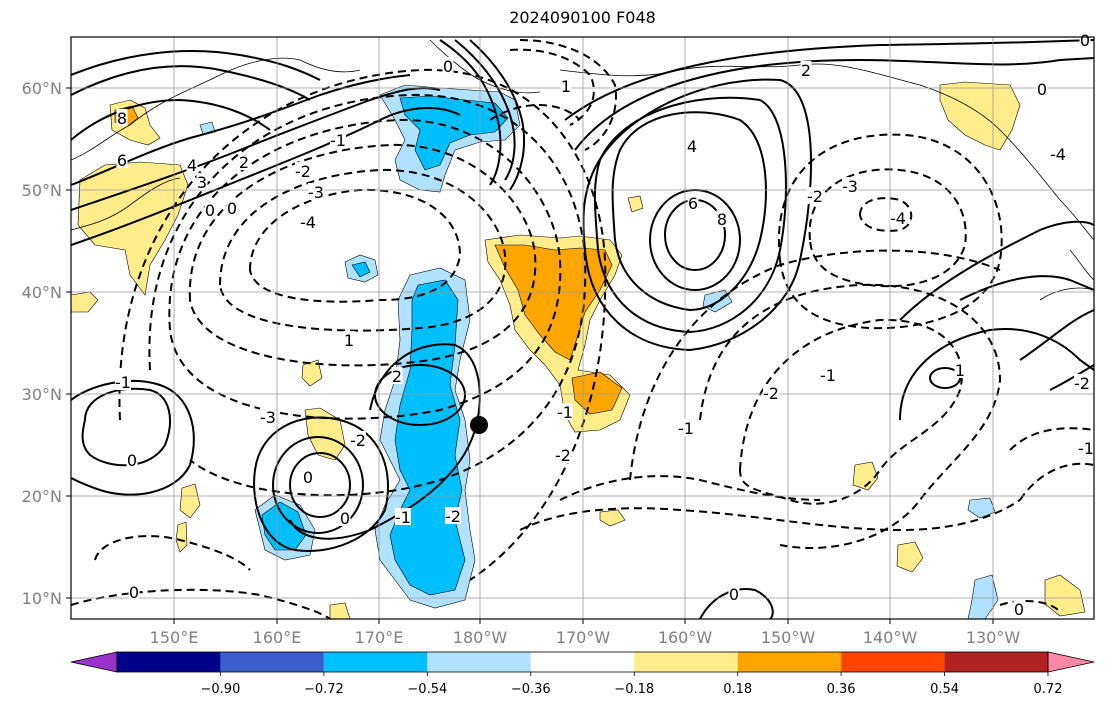  What do you see at coordinates (480, 637) in the screenshot?
I see `lon-label: 180°W` at bounding box center [480, 637].